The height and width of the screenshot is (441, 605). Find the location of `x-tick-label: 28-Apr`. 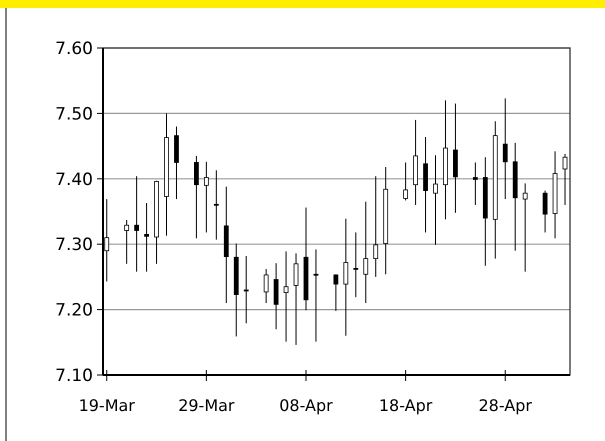

x-tick-label: 28-Apr is located at coordinates (505, 405).